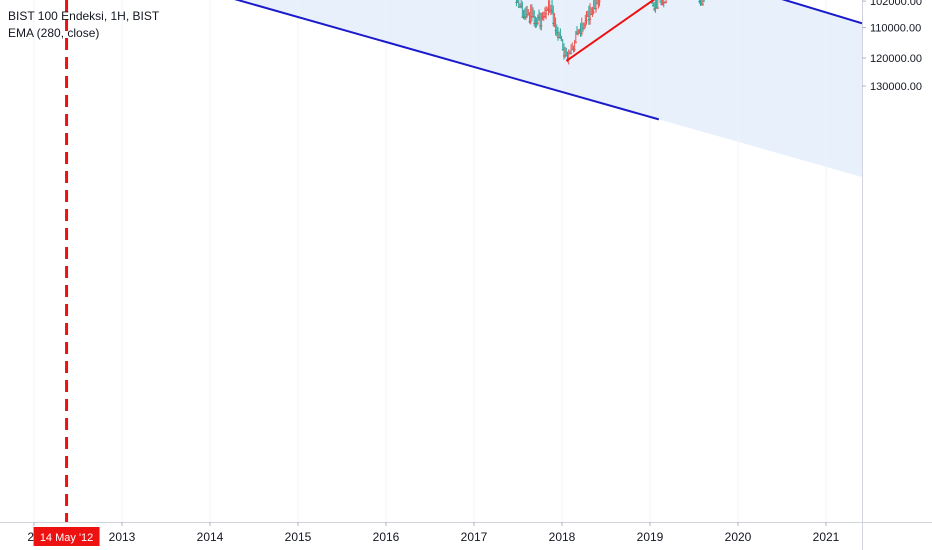  What do you see at coordinates (386, 537) in the screenshot?
I see `time-axis-tick-label: 2016` at bounding box center [386, 537].